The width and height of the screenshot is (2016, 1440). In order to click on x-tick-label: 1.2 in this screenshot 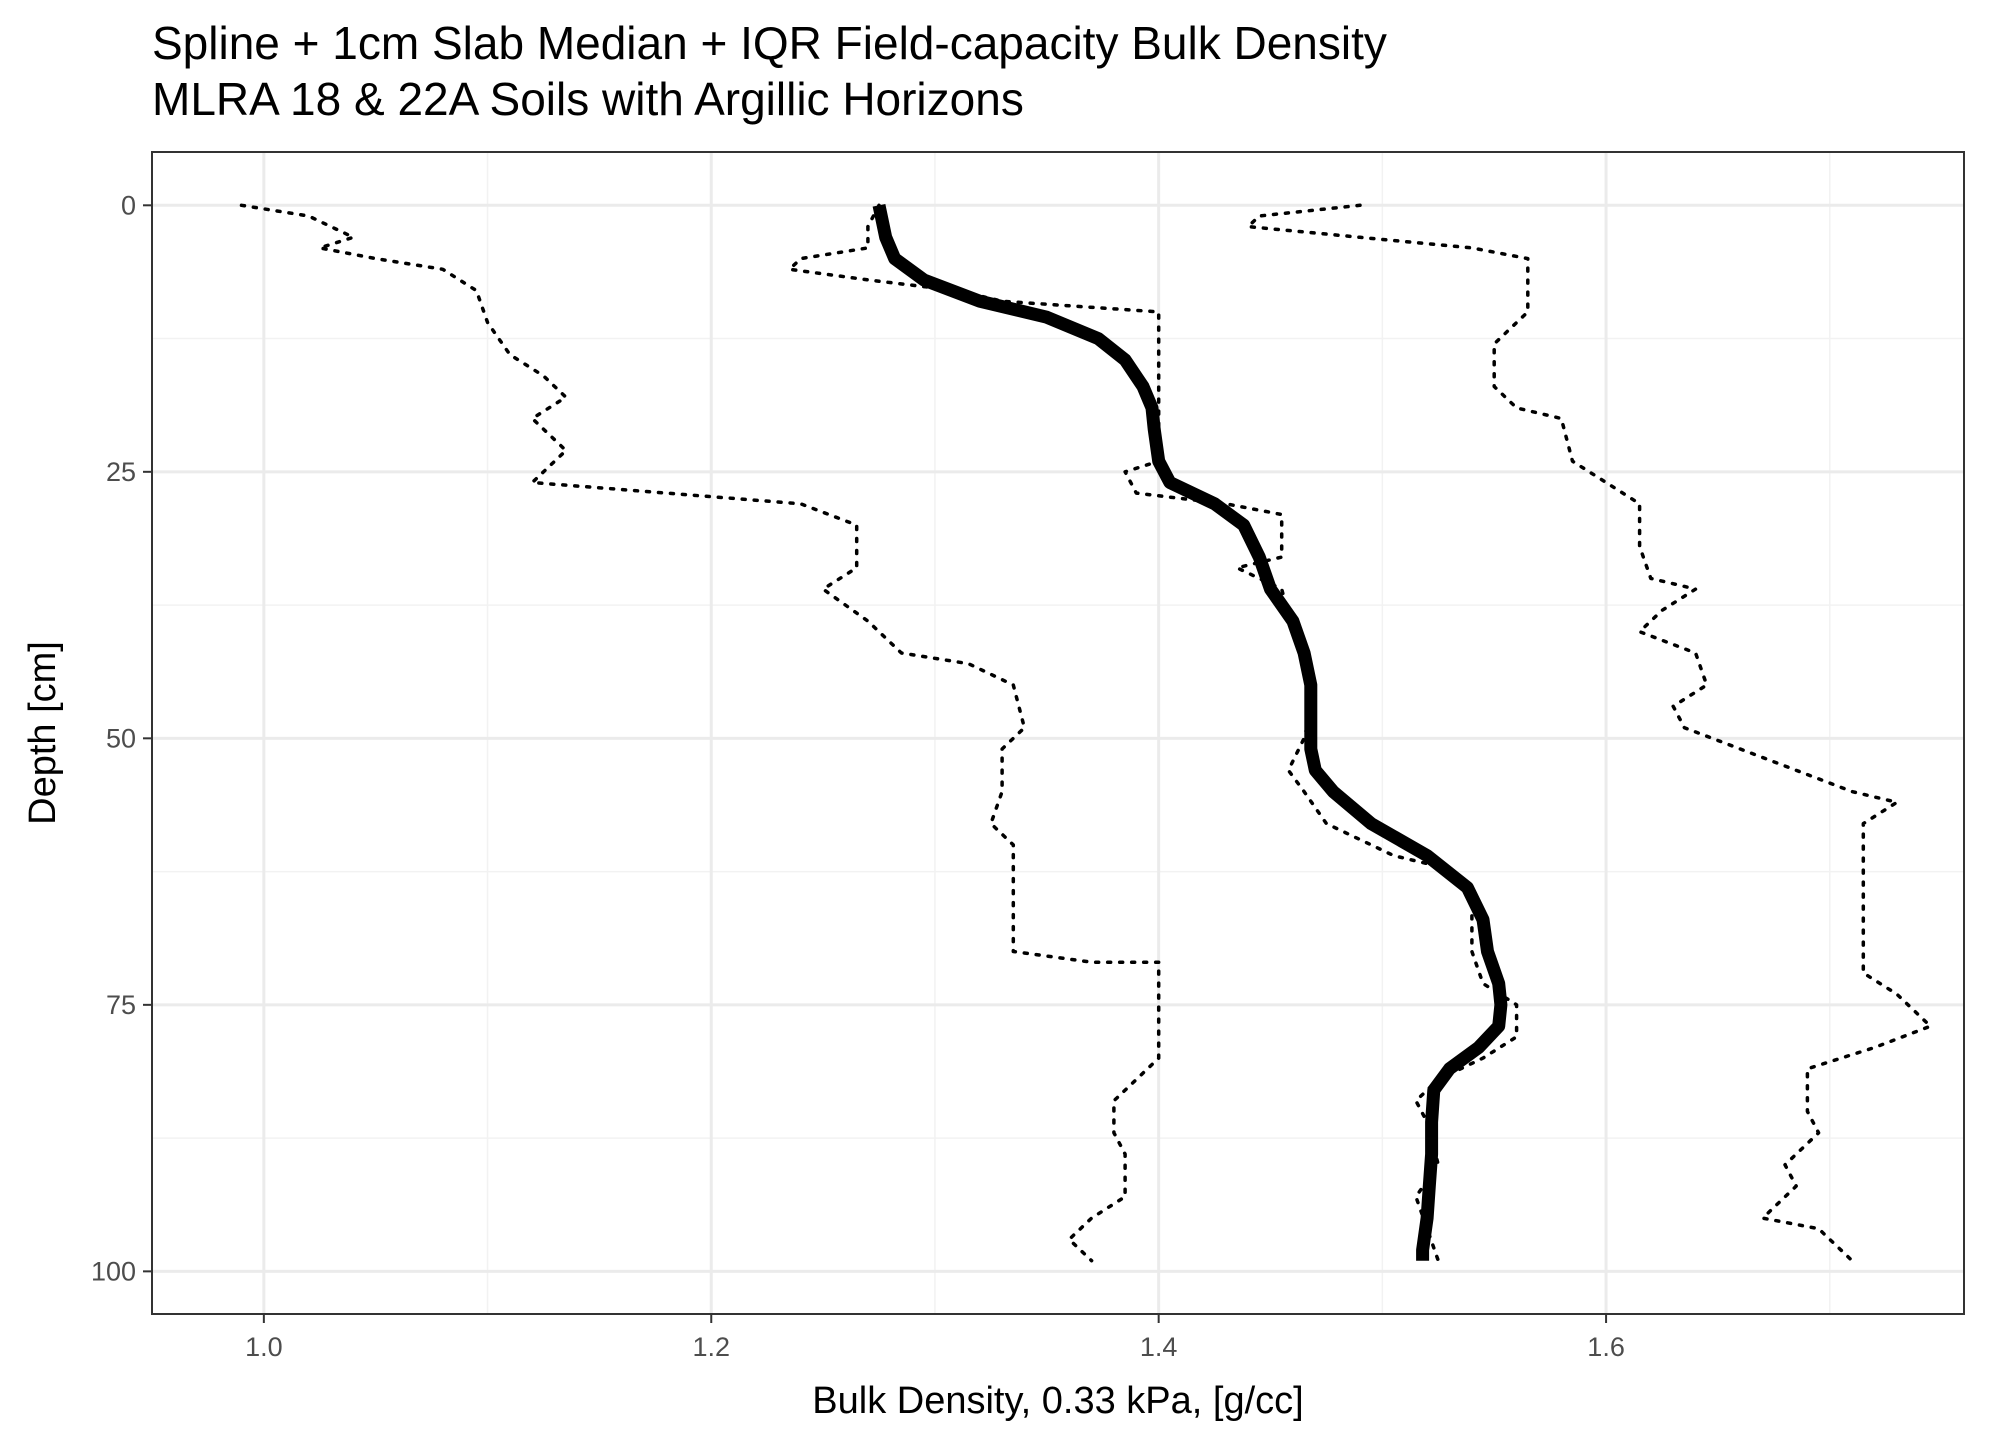, I will do `click(711, 1347)`.